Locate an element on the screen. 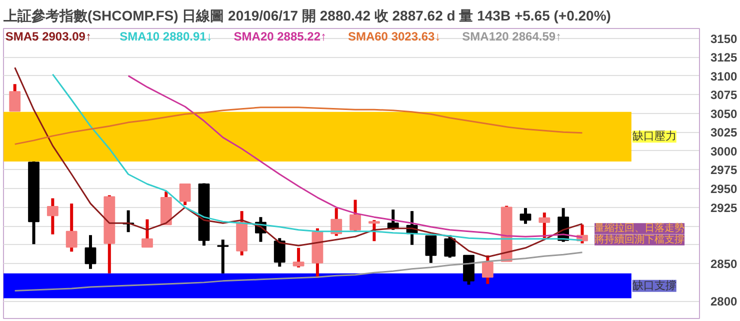  text: SMA5 2903.09↑ is located at coordinates (48, 37).